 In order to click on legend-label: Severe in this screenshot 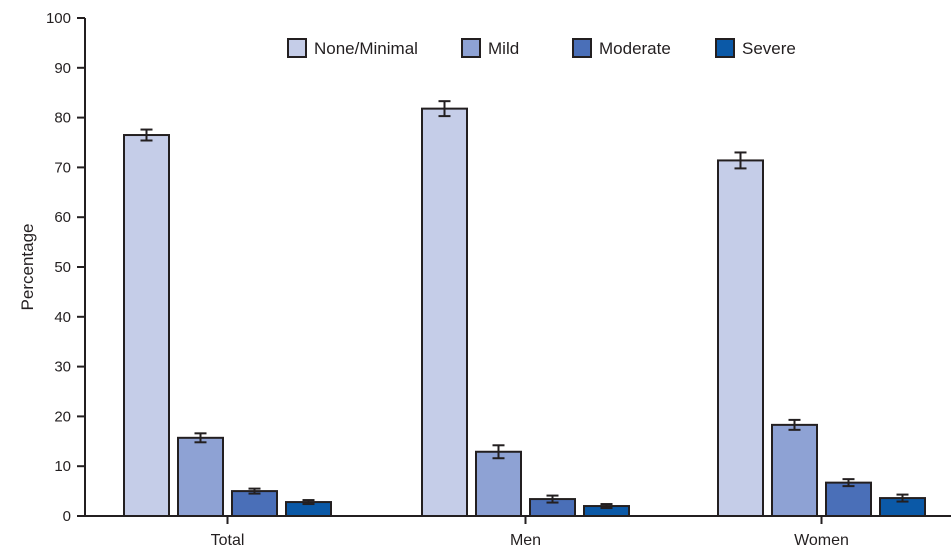, I will do `click(769, 48)`.